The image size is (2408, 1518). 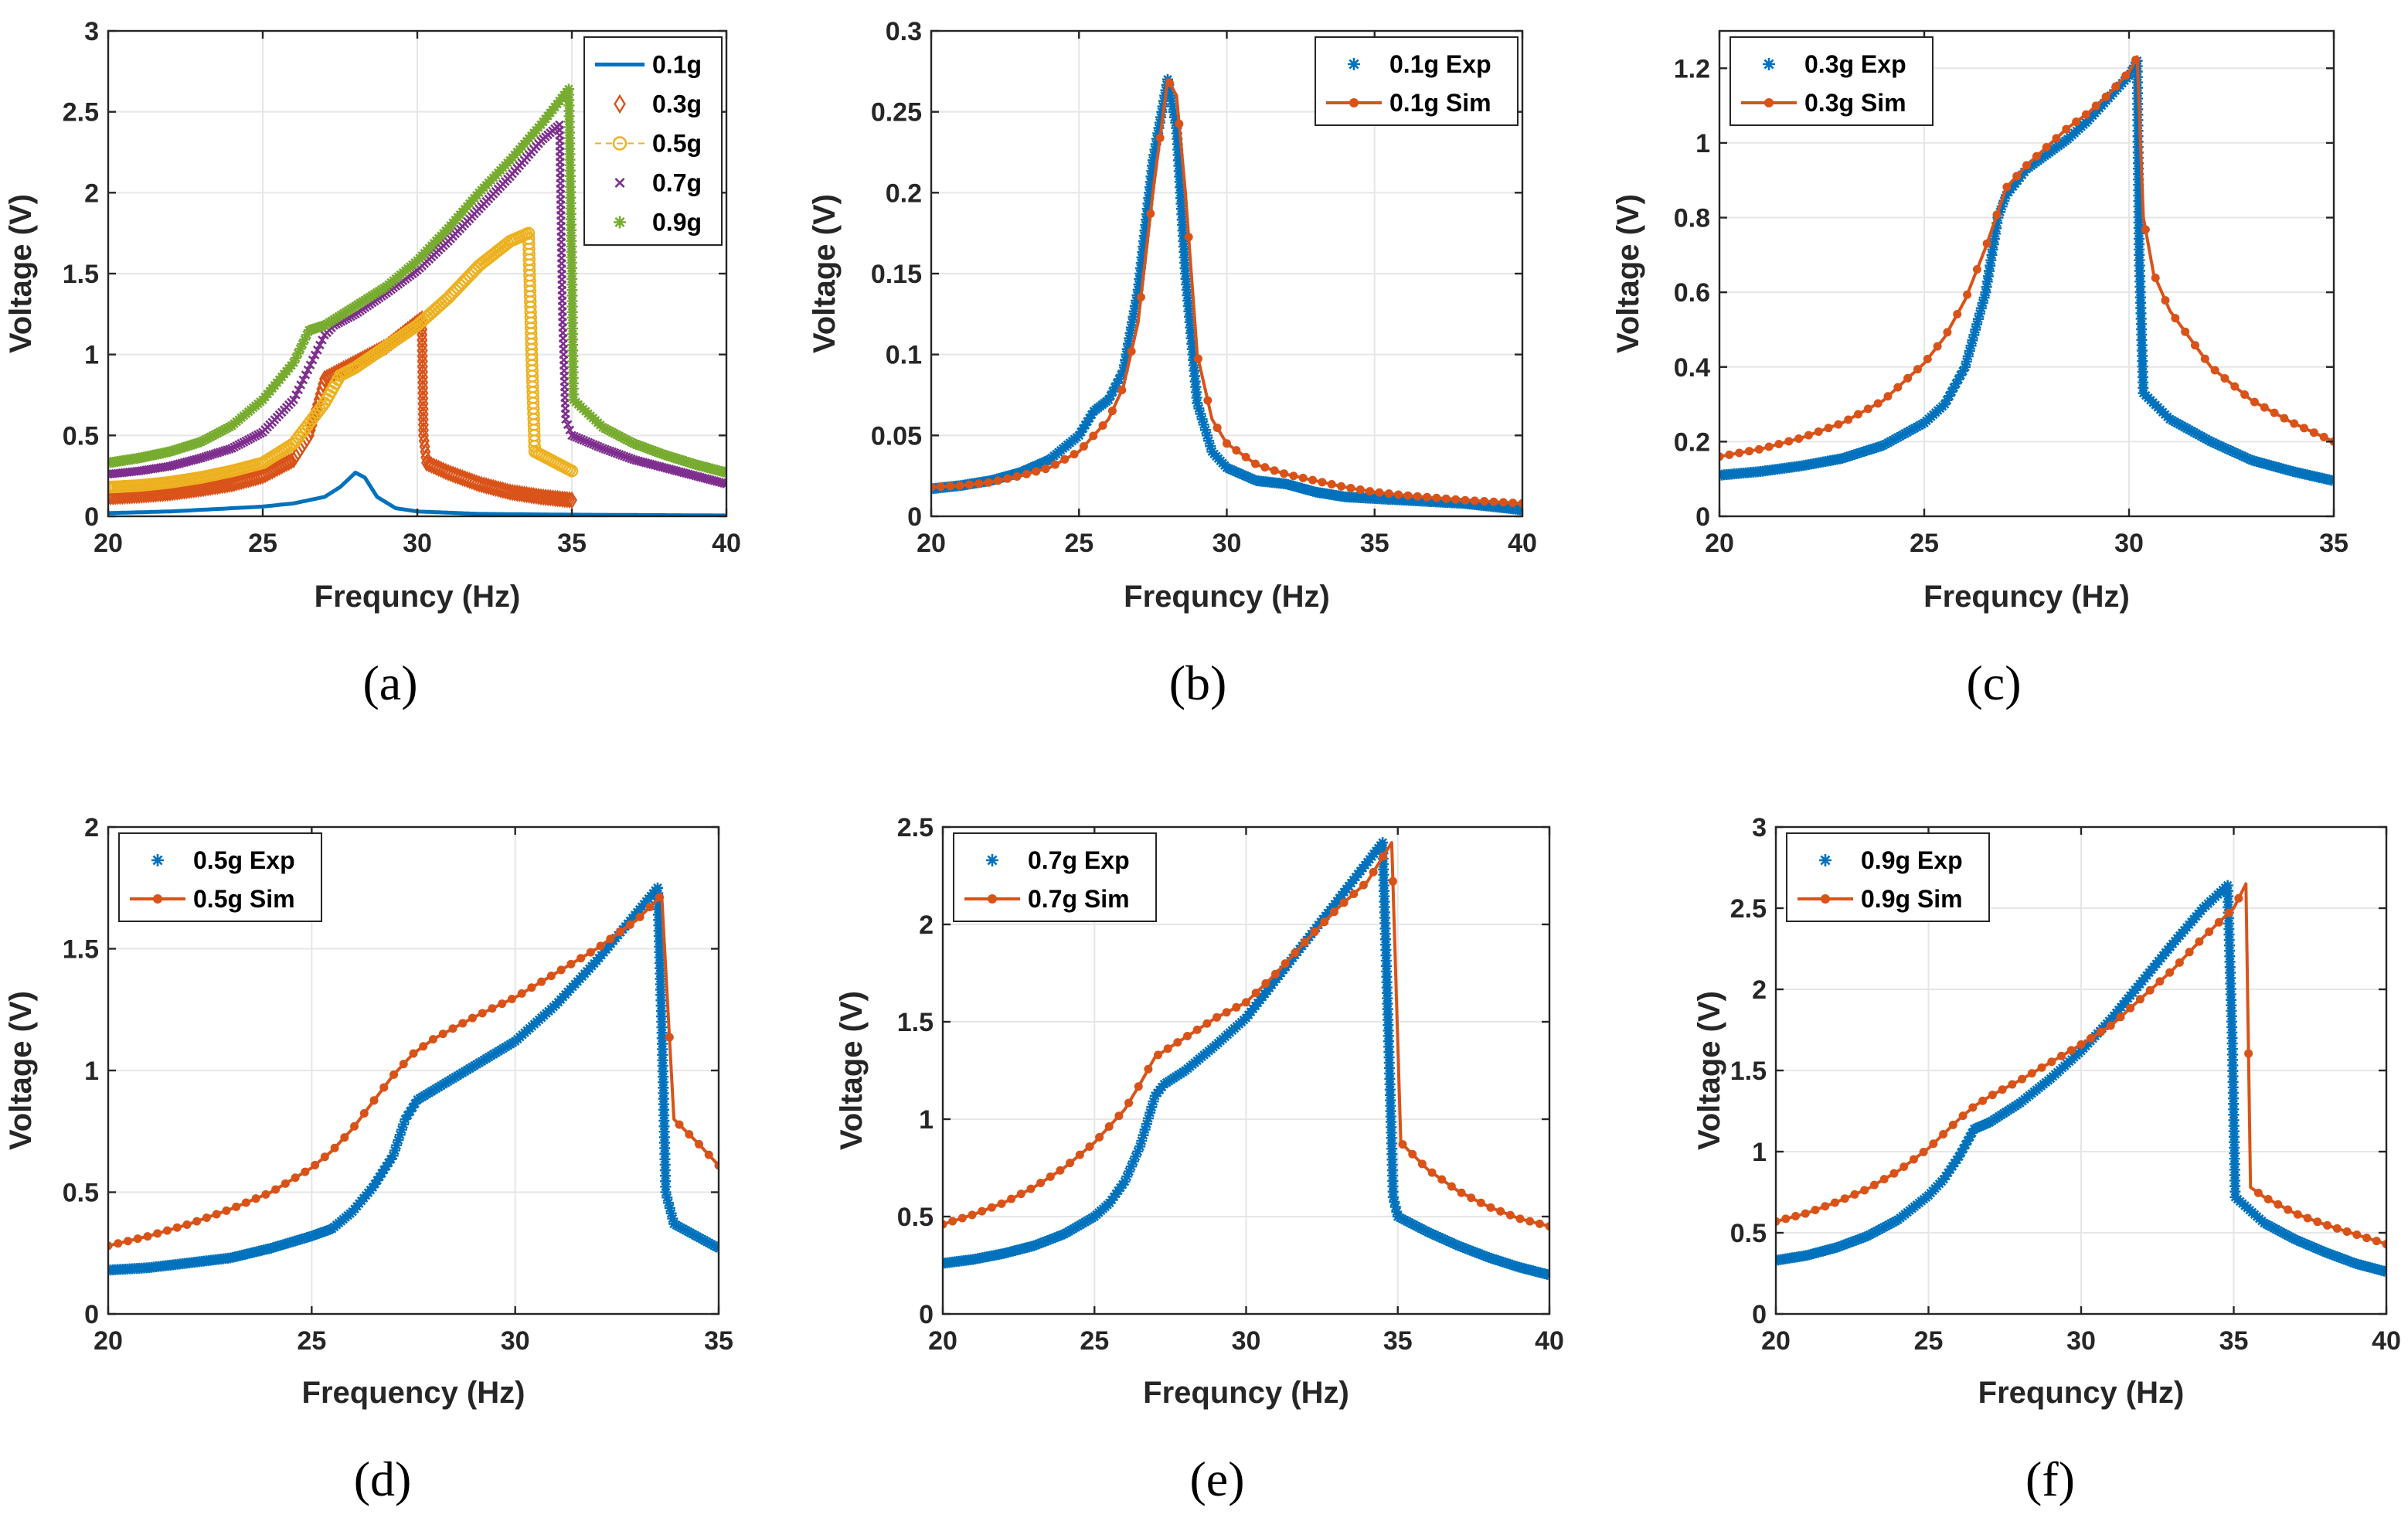 I want to click on legend-item-0-9g-sim: 0.9g Sim, so click(x=1880, y=899).